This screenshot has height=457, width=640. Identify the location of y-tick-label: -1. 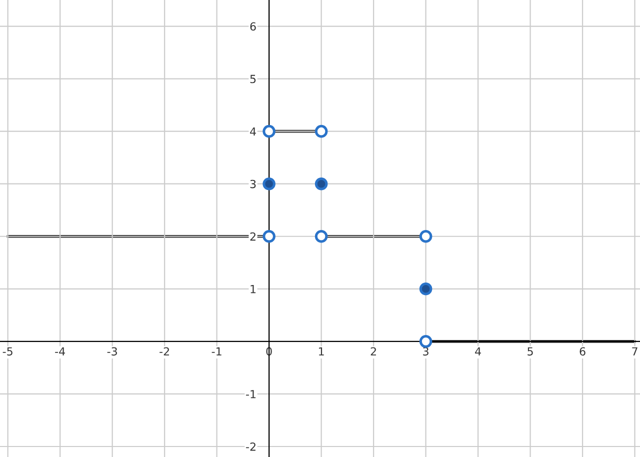
(251, 394).